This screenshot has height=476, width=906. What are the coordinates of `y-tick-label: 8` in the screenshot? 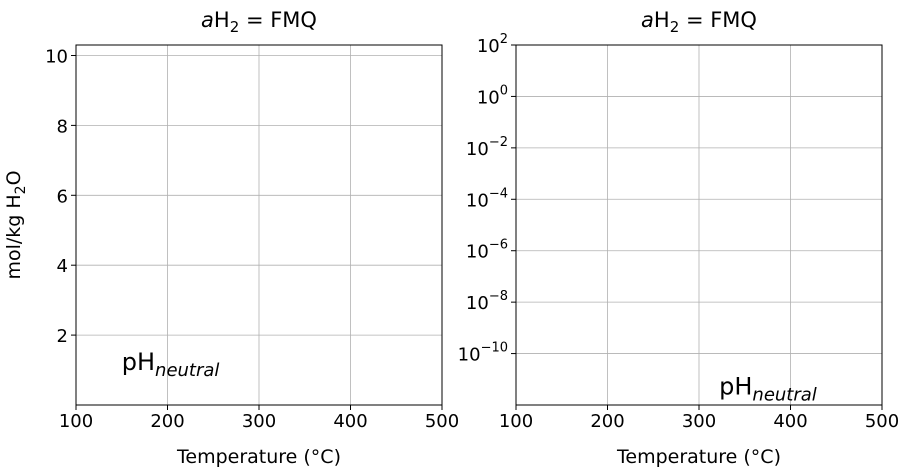 It's located at (62, 126).